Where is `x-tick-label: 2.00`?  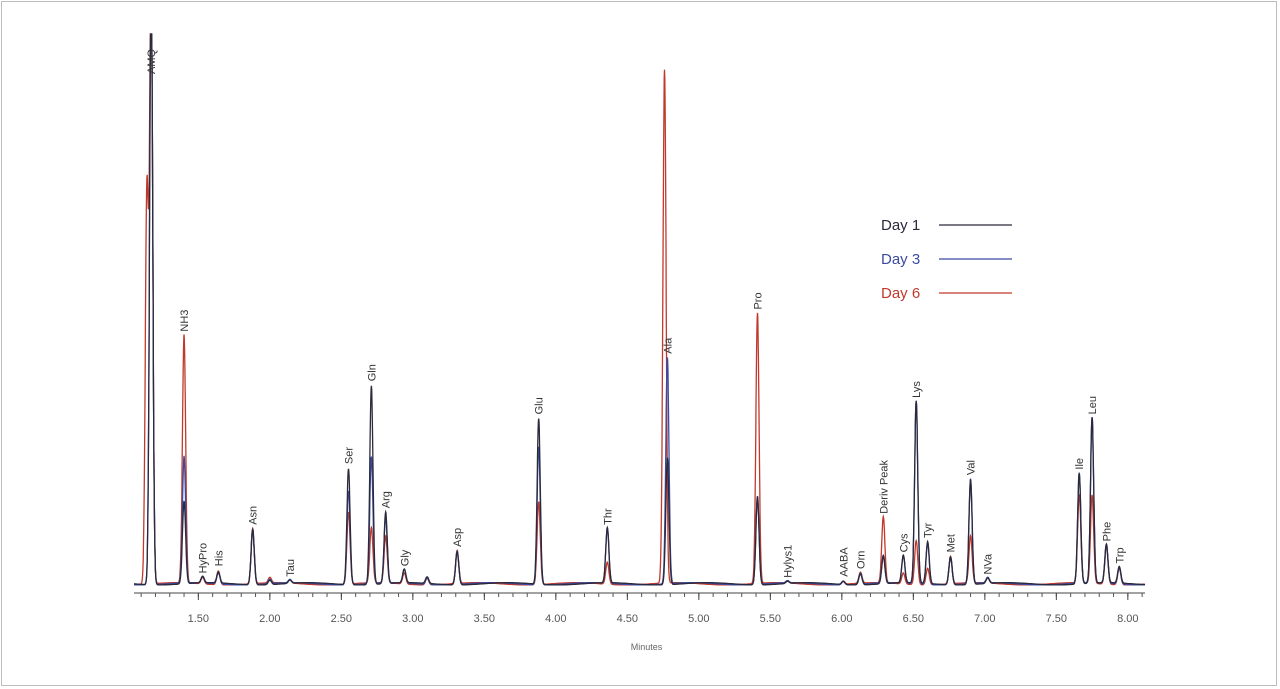
x-tick-label: 2.00 is located at coordinates (269, 619).